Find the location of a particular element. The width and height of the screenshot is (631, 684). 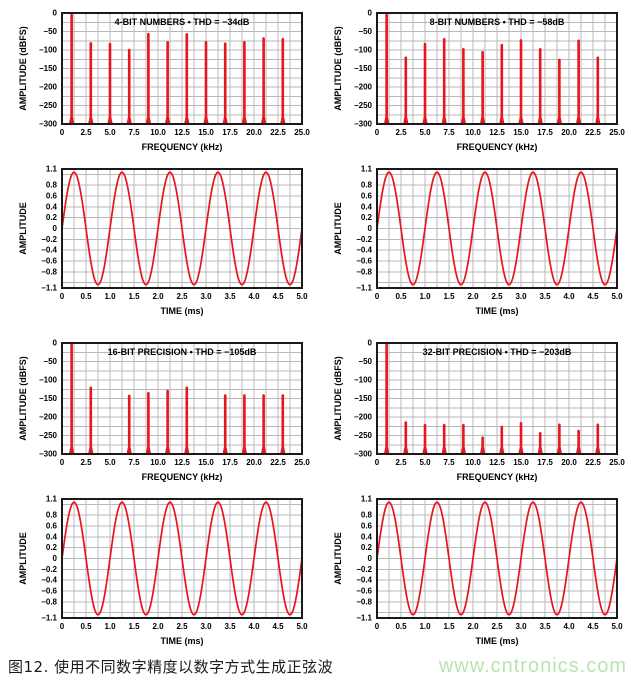

svg-text: −0.2 is located at coordinates (364, 239).